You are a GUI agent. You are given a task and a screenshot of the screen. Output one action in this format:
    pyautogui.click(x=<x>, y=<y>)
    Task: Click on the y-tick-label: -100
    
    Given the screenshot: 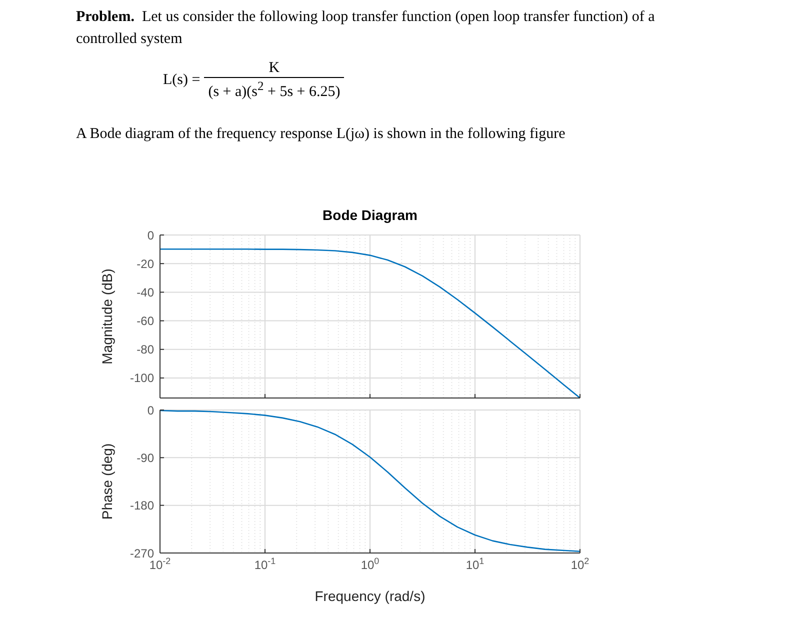 What is the action you would take?
    pyautogui.click(x=142, y=378)
    